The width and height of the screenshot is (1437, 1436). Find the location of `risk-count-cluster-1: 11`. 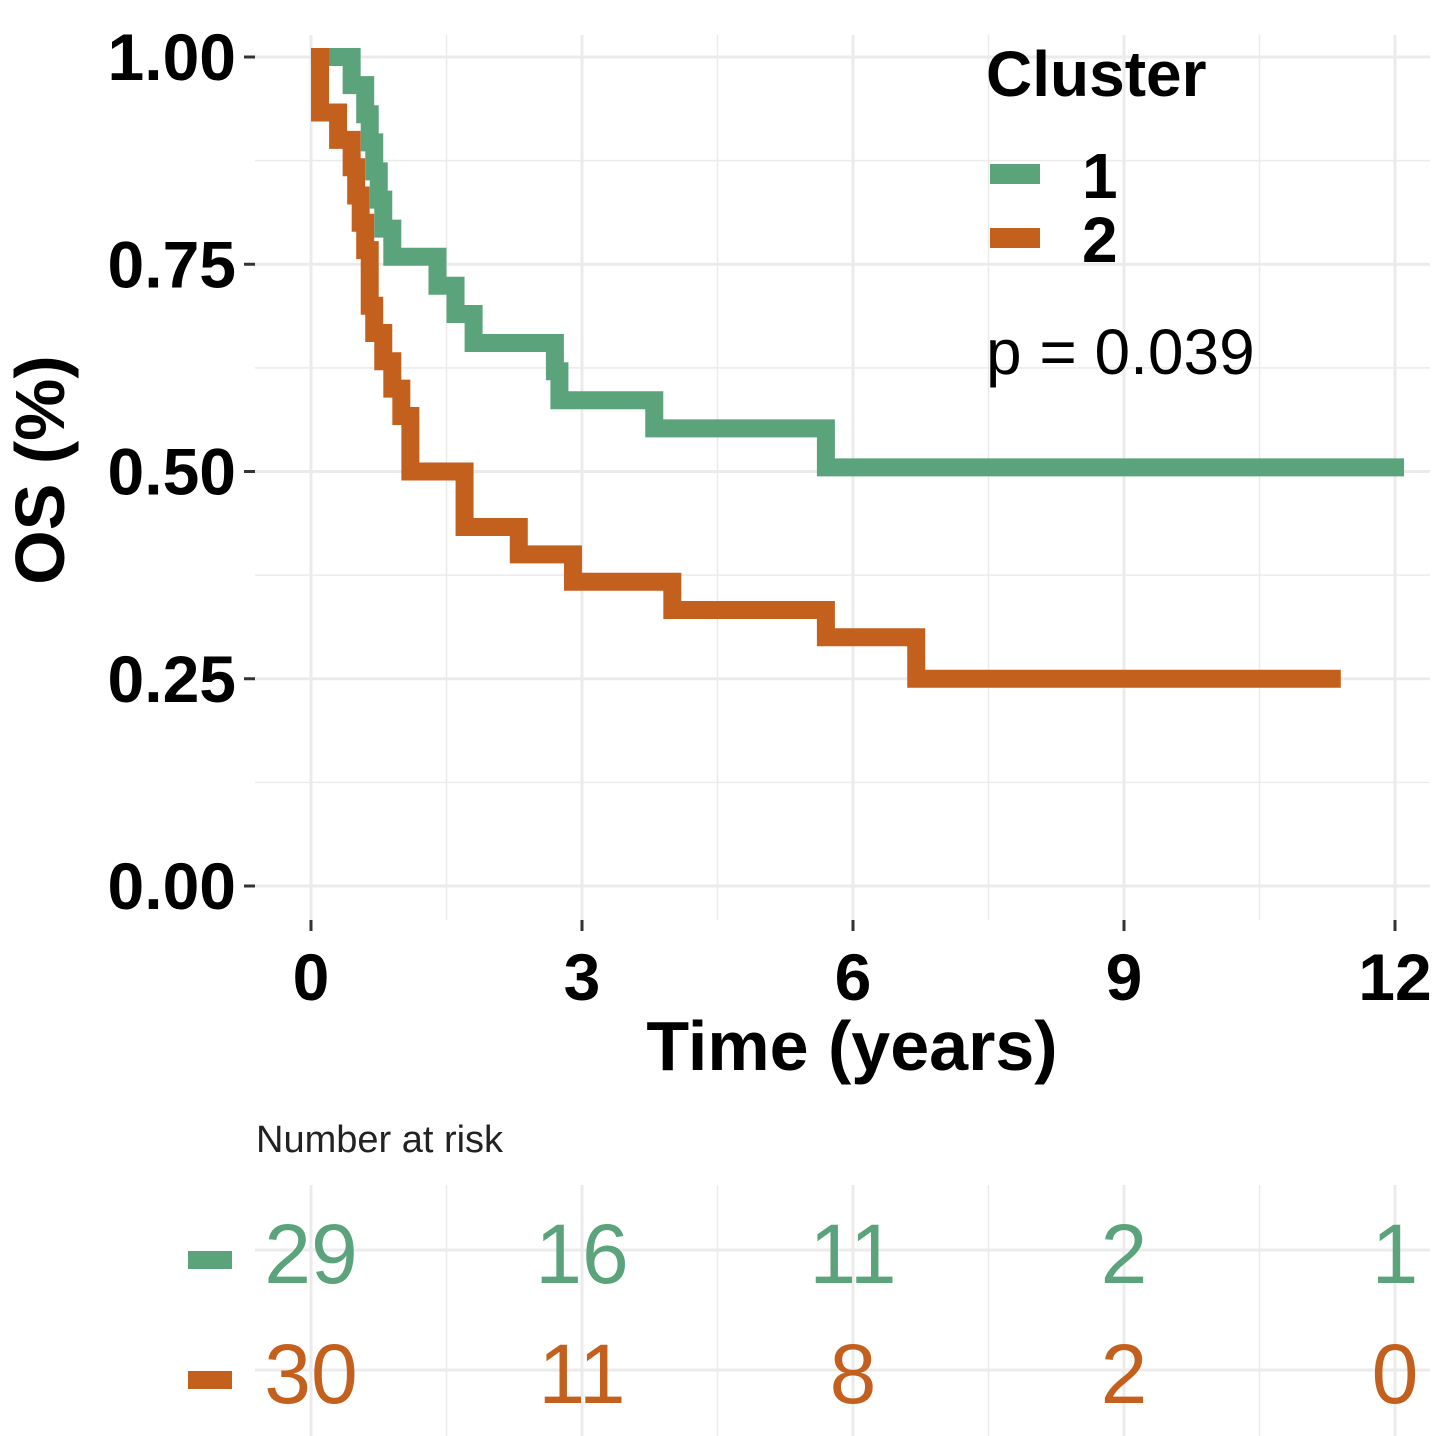

risk-count-cluster-1: 11 is located at coordinates (852, 1254).